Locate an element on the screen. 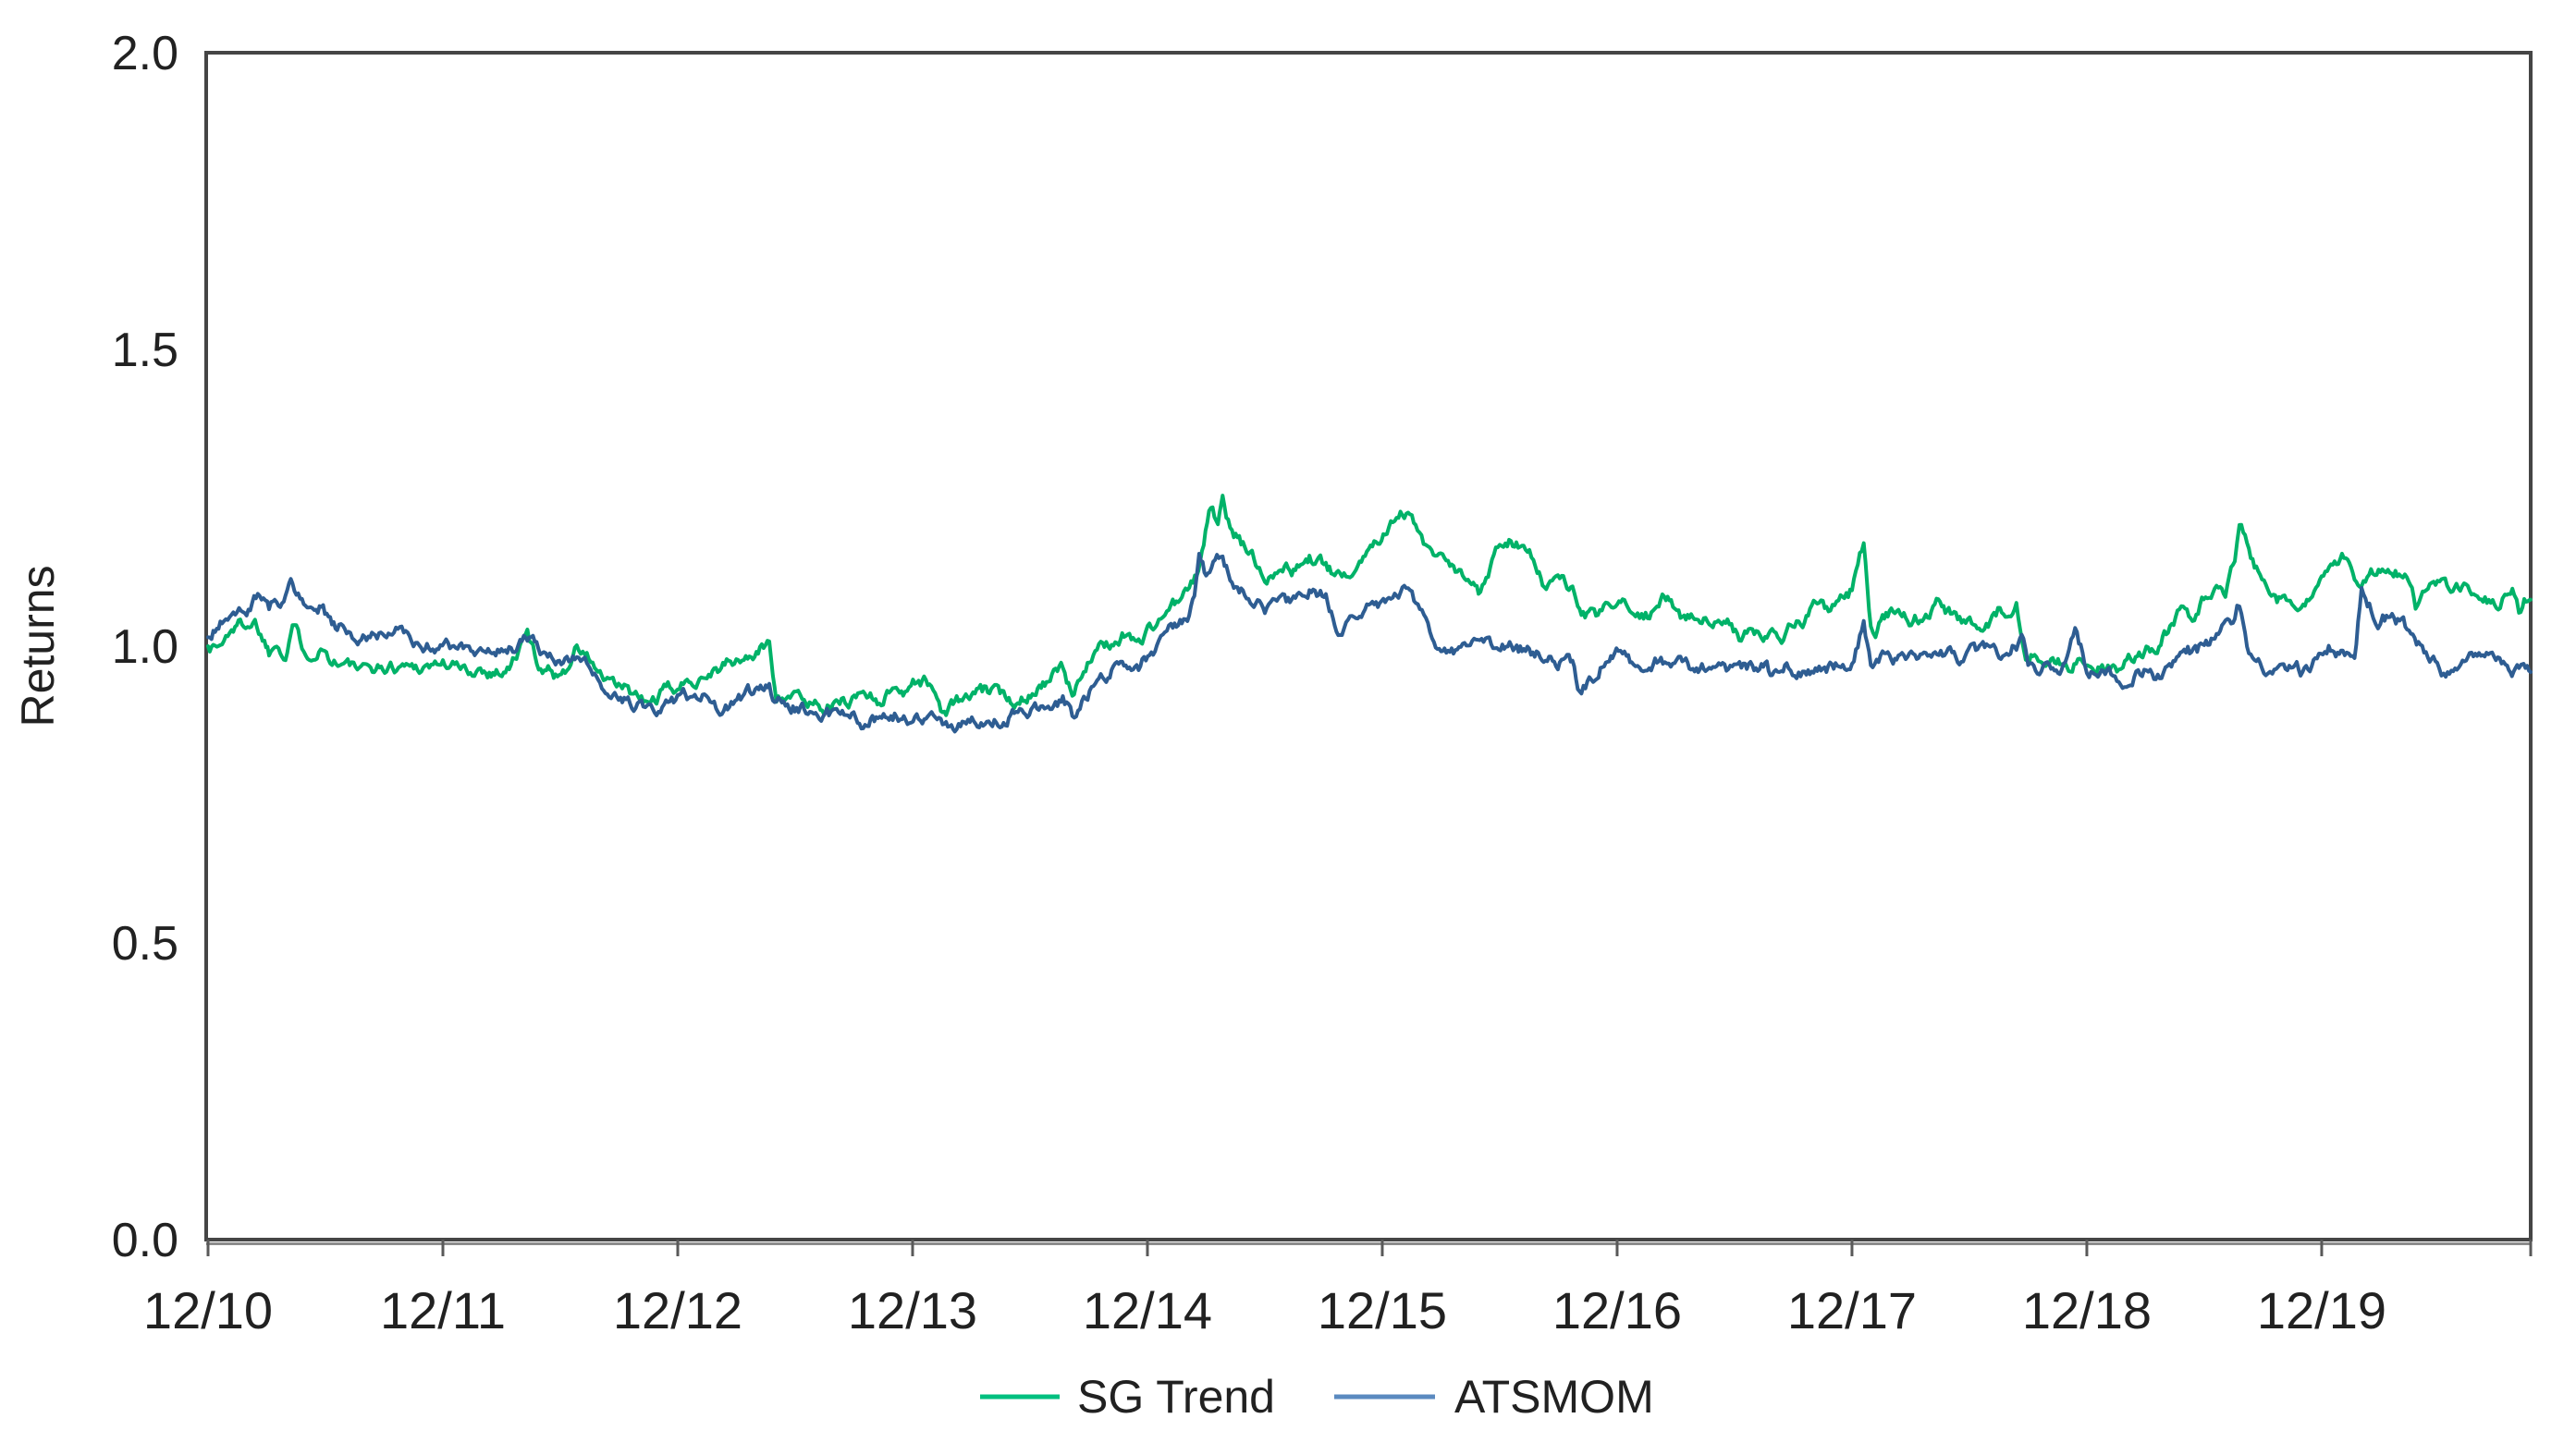 The image size is (2576, 1455). legend-label-sg-trend: SG Trend is located at coordinates (1176, 1397).